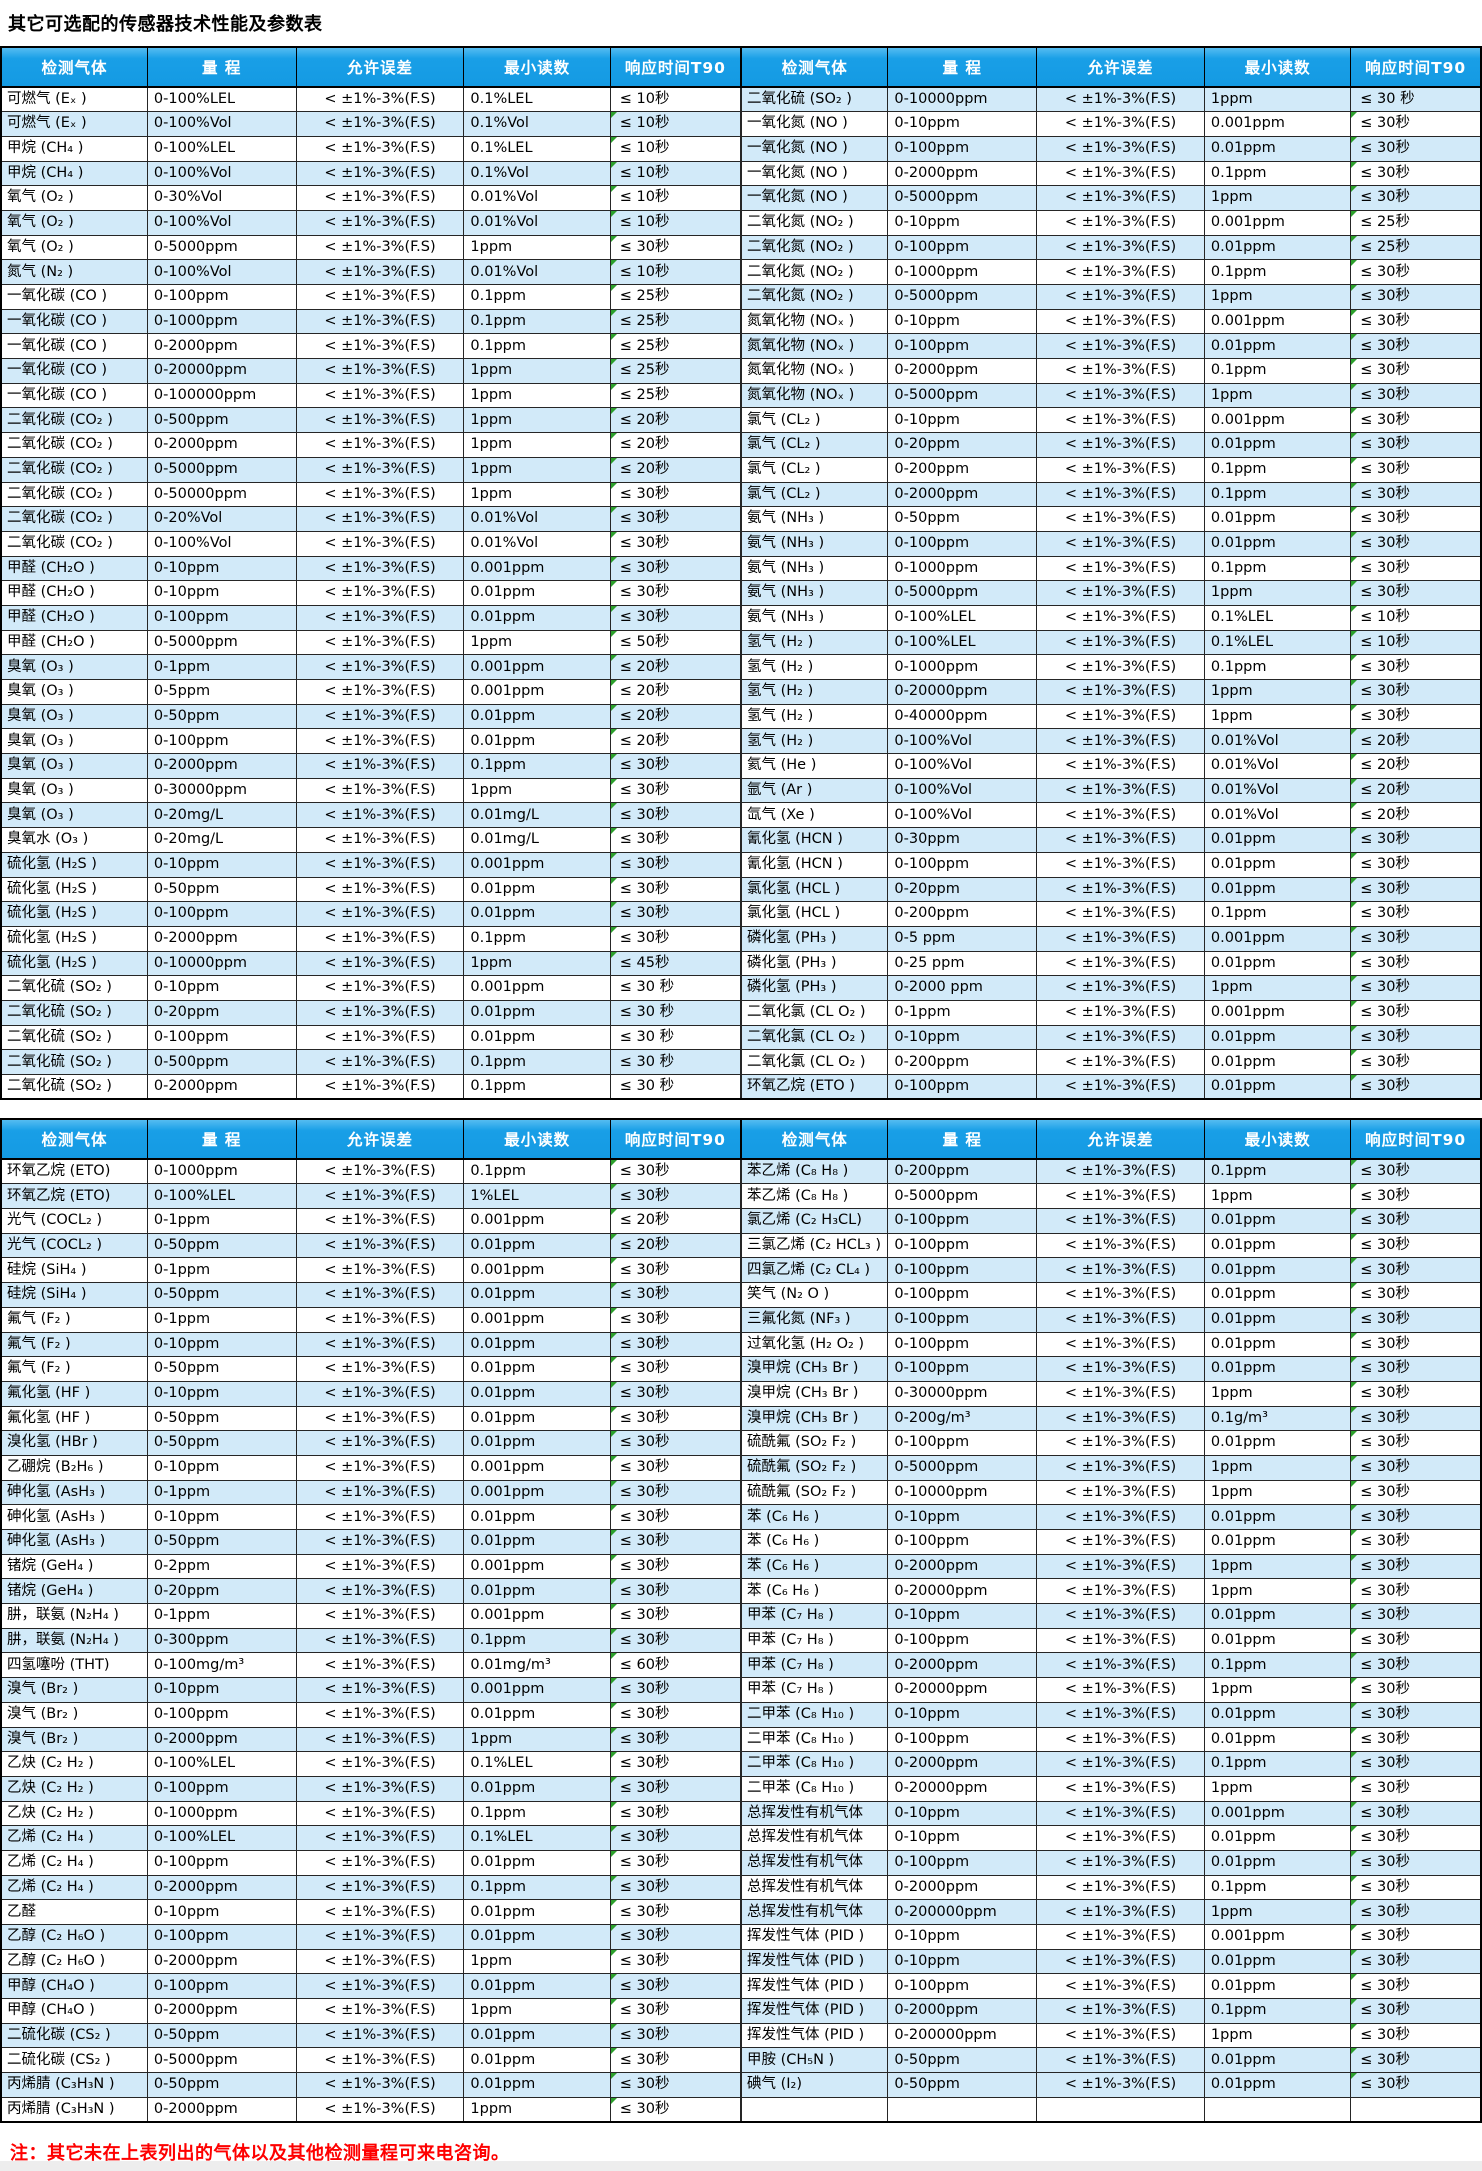 The image size is (1482, 2171). Describe the element at coordinates (1416, 222) in the screenshot. I see `response-time-cell: ≤ 25秒` at that location.